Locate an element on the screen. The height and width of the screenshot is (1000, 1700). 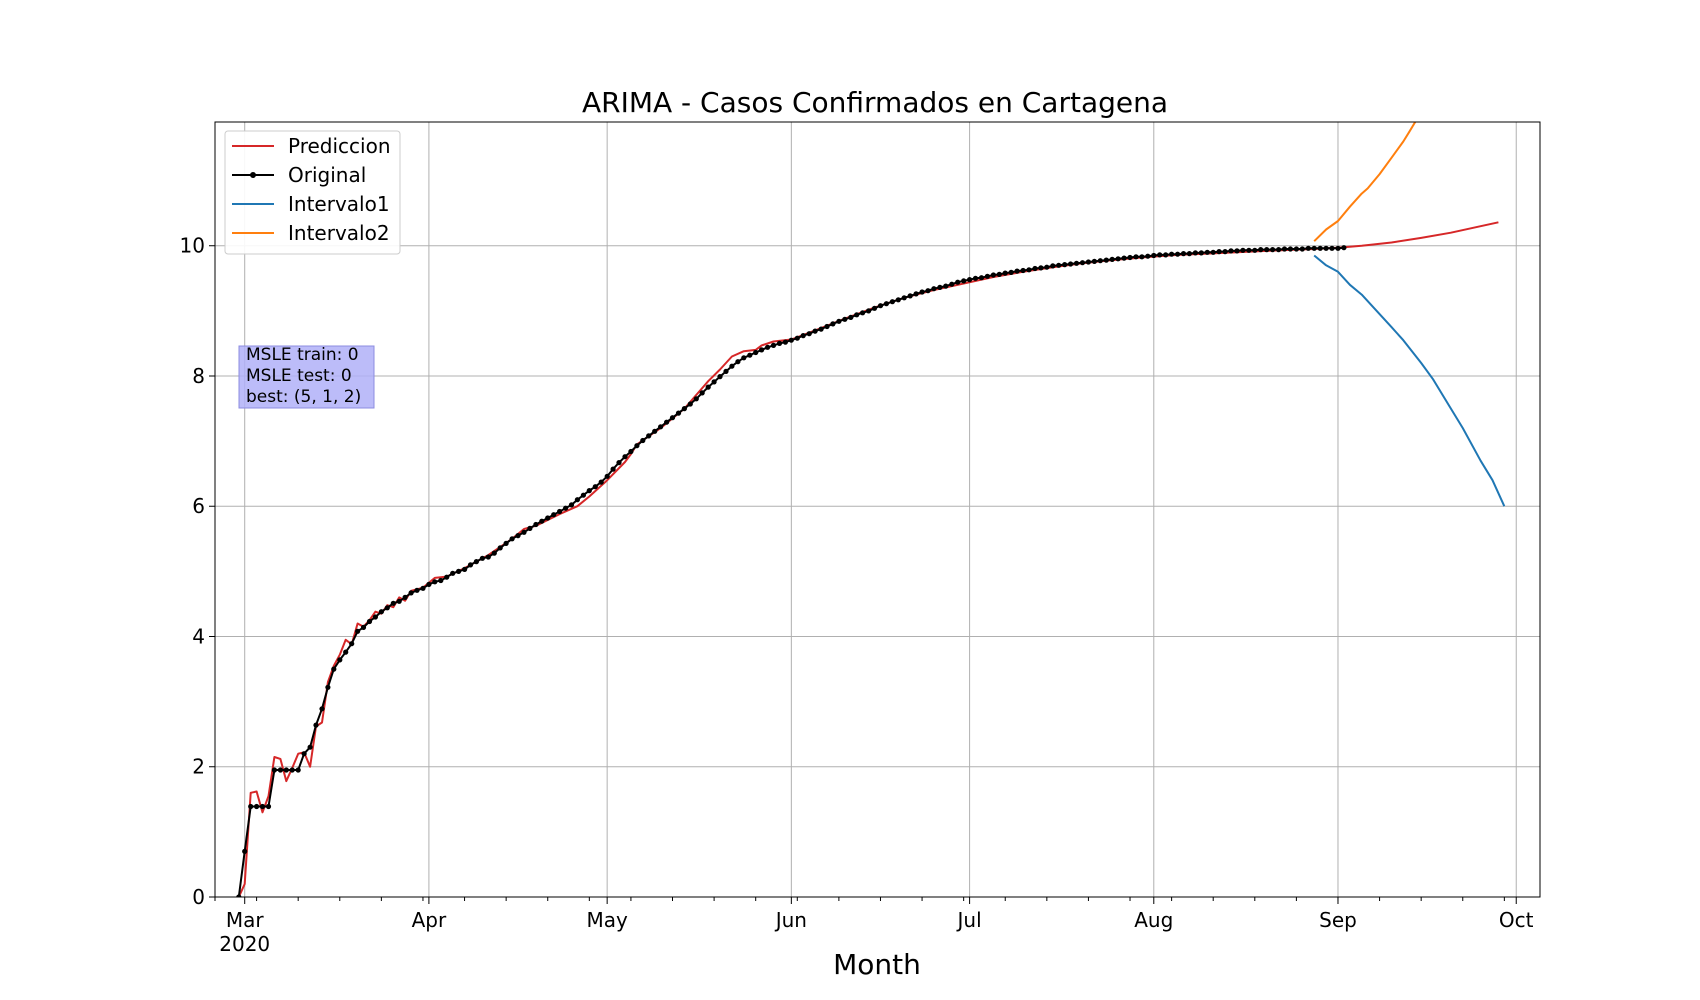
x-tick-label: Mar is located at coordinates (245, 920).